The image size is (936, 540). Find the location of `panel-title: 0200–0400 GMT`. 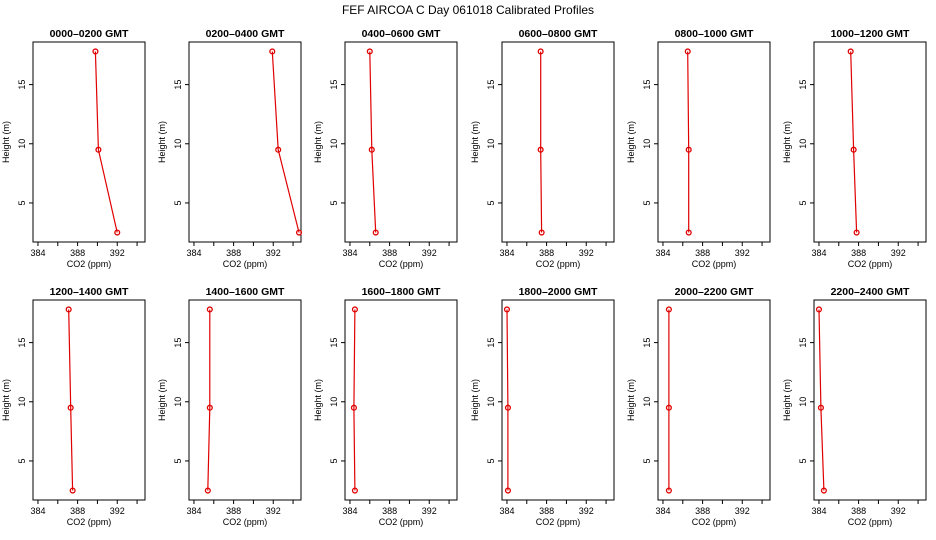

panel-title: 0200–0400 GMT is located at coordinates (245, 34).